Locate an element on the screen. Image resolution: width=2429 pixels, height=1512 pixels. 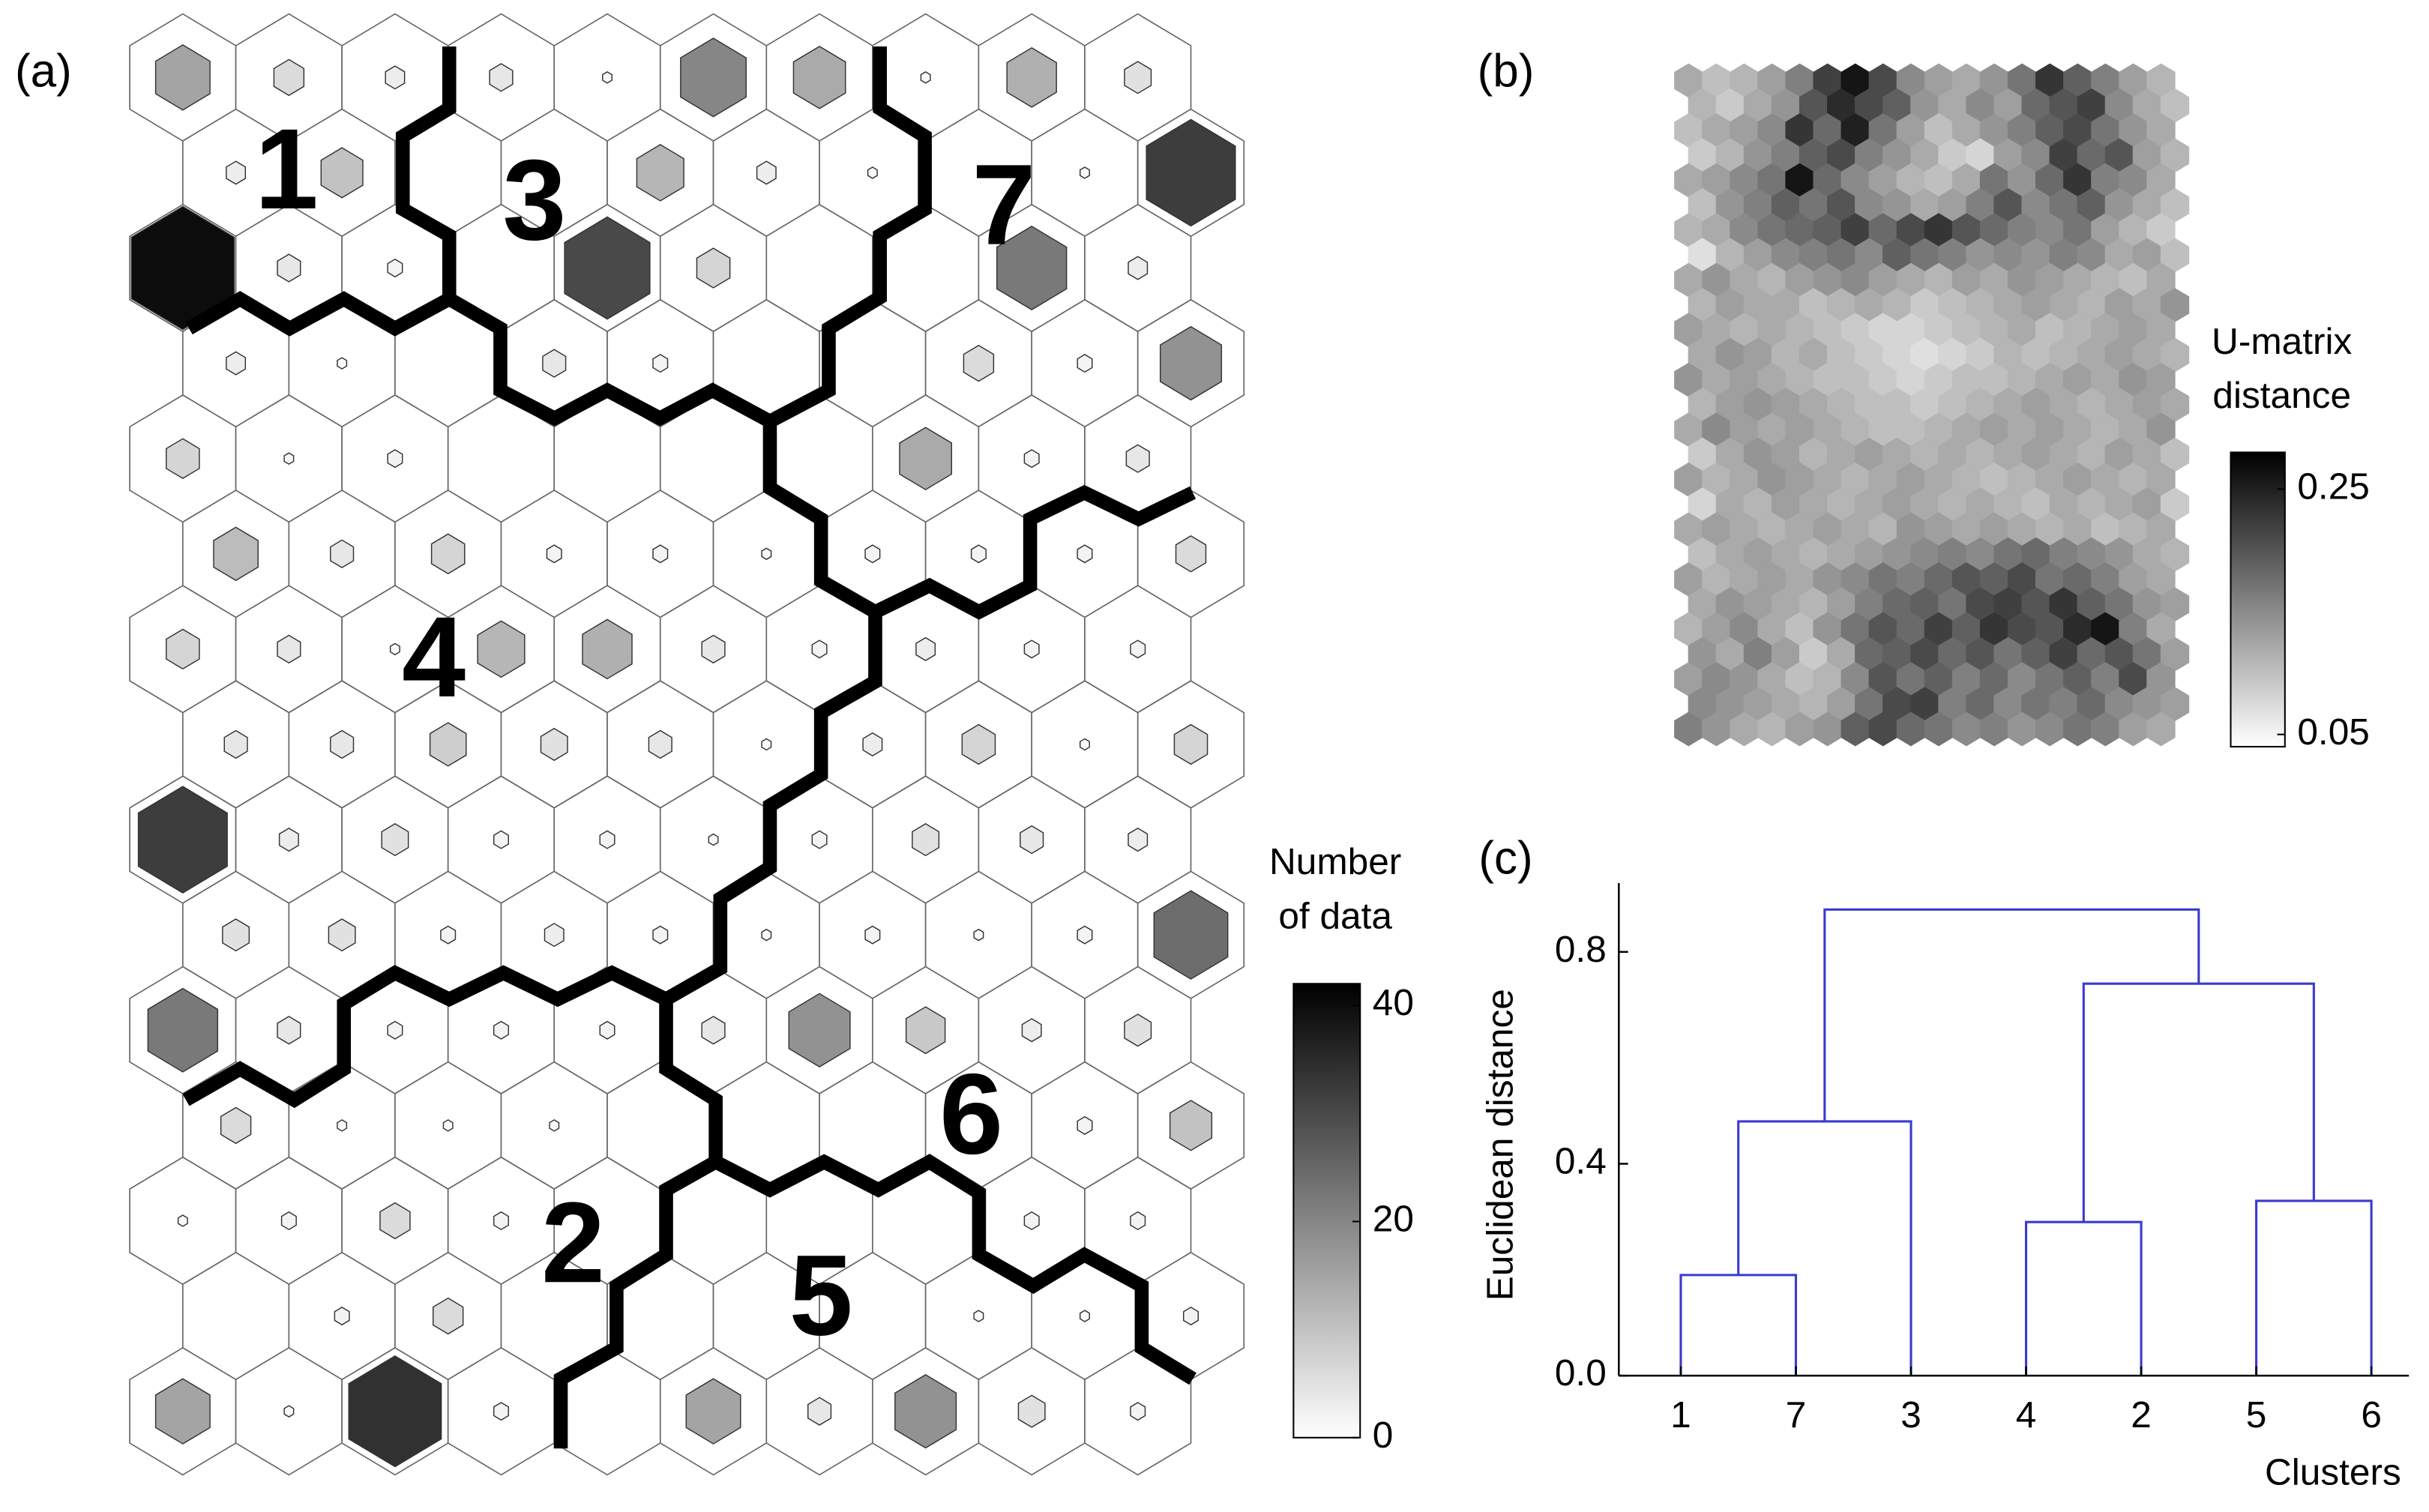
y-tick-label: 0.4 is located at coordinates (1581, 1161).